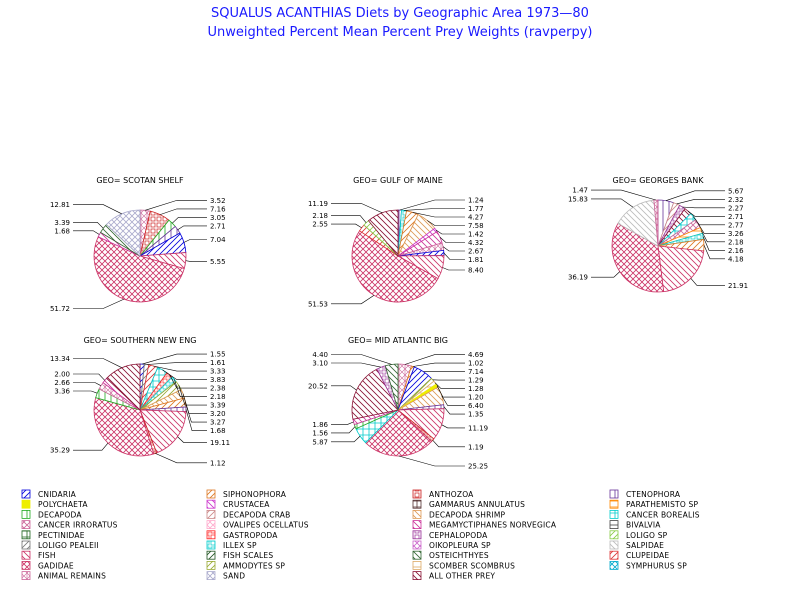 The width and height of the screenshot is (800, 600). What do you see at coordinates (656, 565) in the screenshot?
I see `legend-label: SYMPHURUS SP` at bounding box center [656, 565].